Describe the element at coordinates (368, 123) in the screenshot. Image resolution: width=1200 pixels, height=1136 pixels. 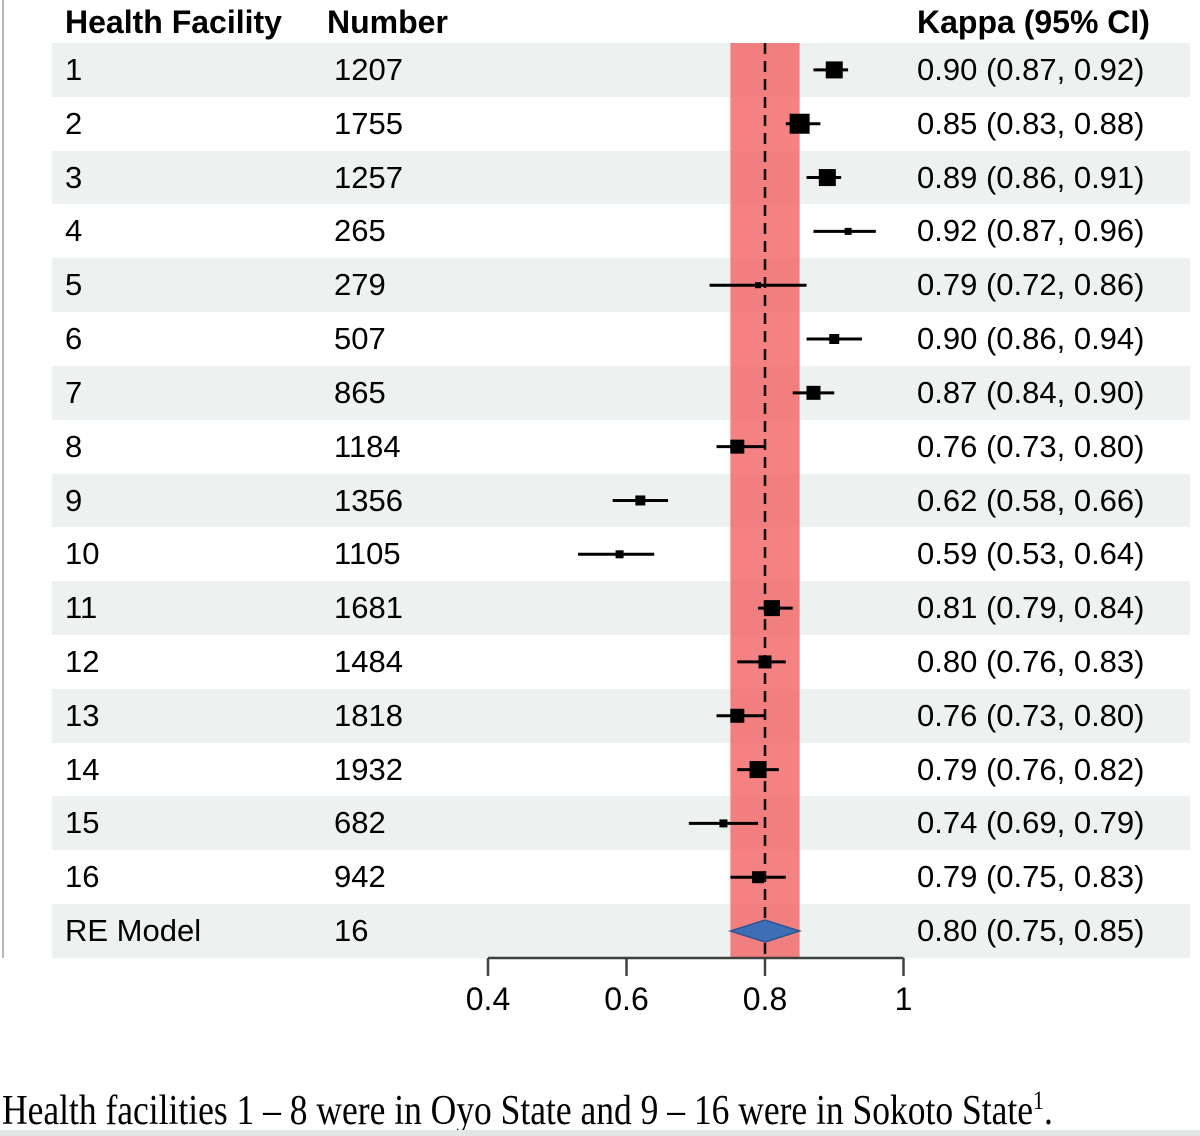
I see `row-number-value: 1755` at that location.